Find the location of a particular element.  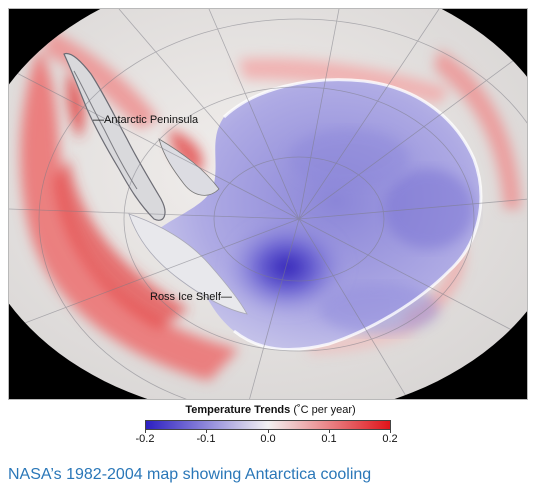

ellsworth-land is located at coordinates (189, 167).